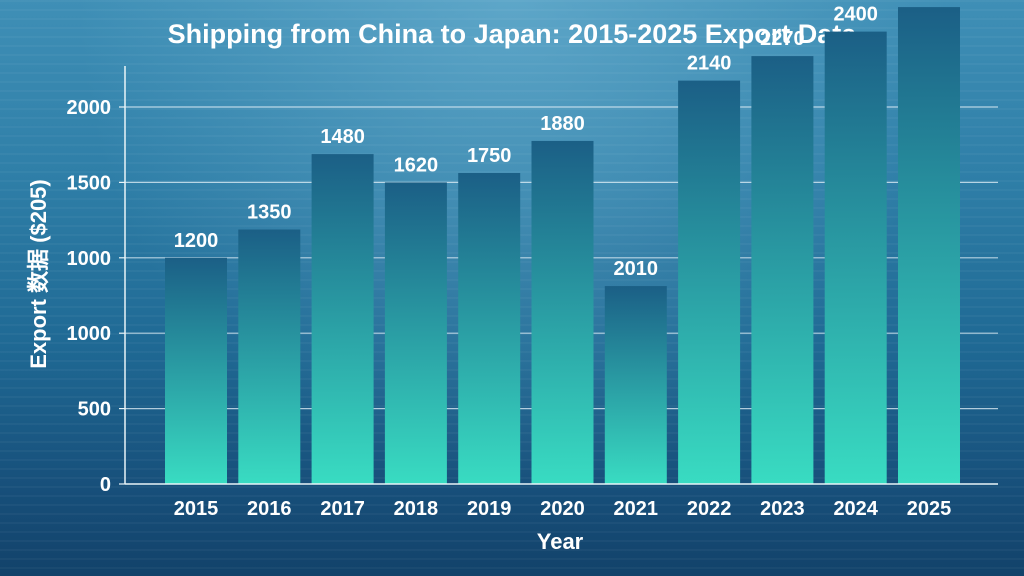  What do you see at coordinates (929, 0) in the screenshot?
I see `data-label-2025: 2530` at bounding box center [929, 0].